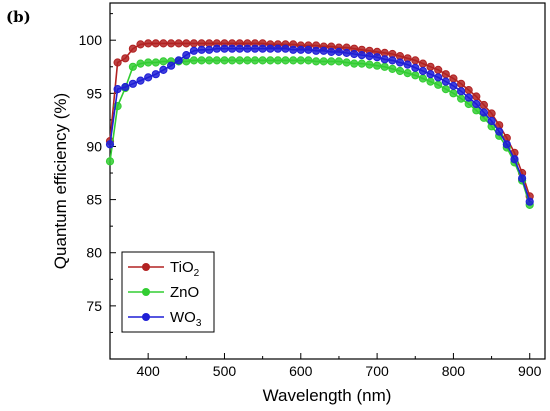 This screenshot has height=411, width=550. What do you see at coordinates (91, 40) in the screenshot?
I see `y-tick-label: 100` at bounding box center [91, 40].